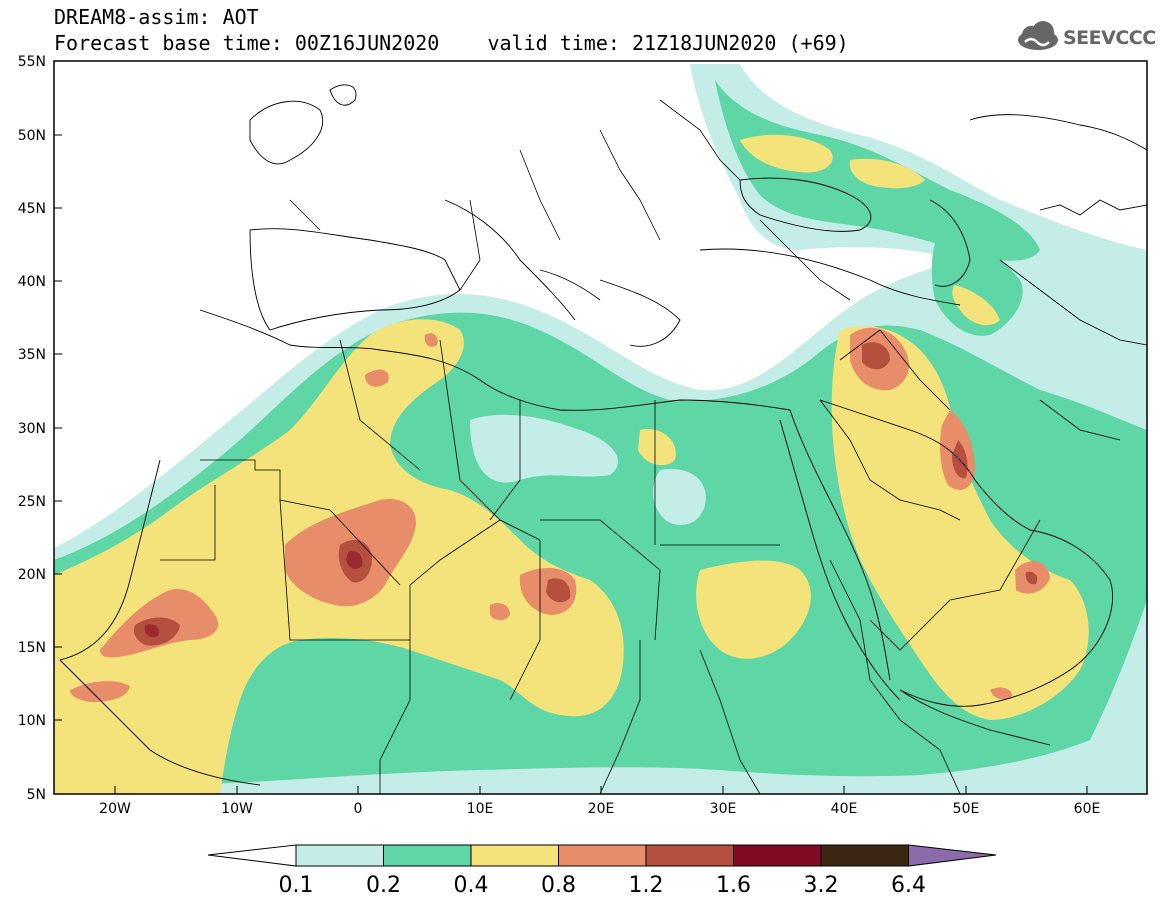 Image resolution: width=1165 pixels, height=905 pixels. What do you see at coordinates (821, 885) in the screenshot?
I see `colorbar-label: 3.2` at bounding box center [821, 885].